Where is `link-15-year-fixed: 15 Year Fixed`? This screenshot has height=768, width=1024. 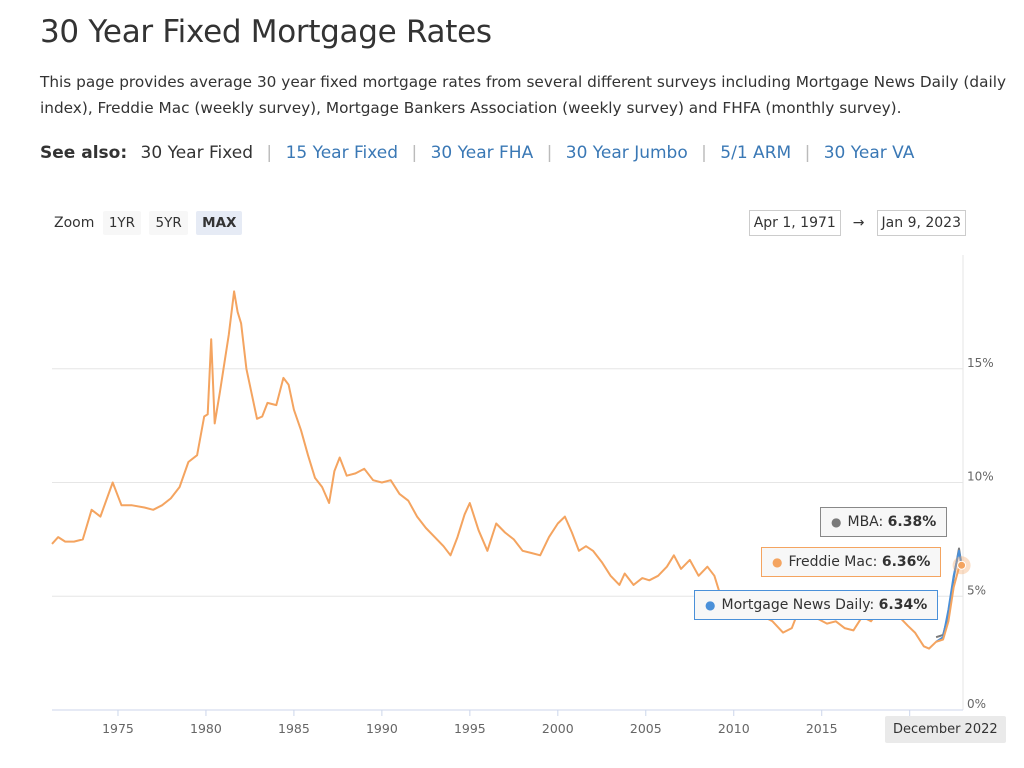
link-15-year-fixed: 15 Year Fixed is located at coordinates (342, 153).